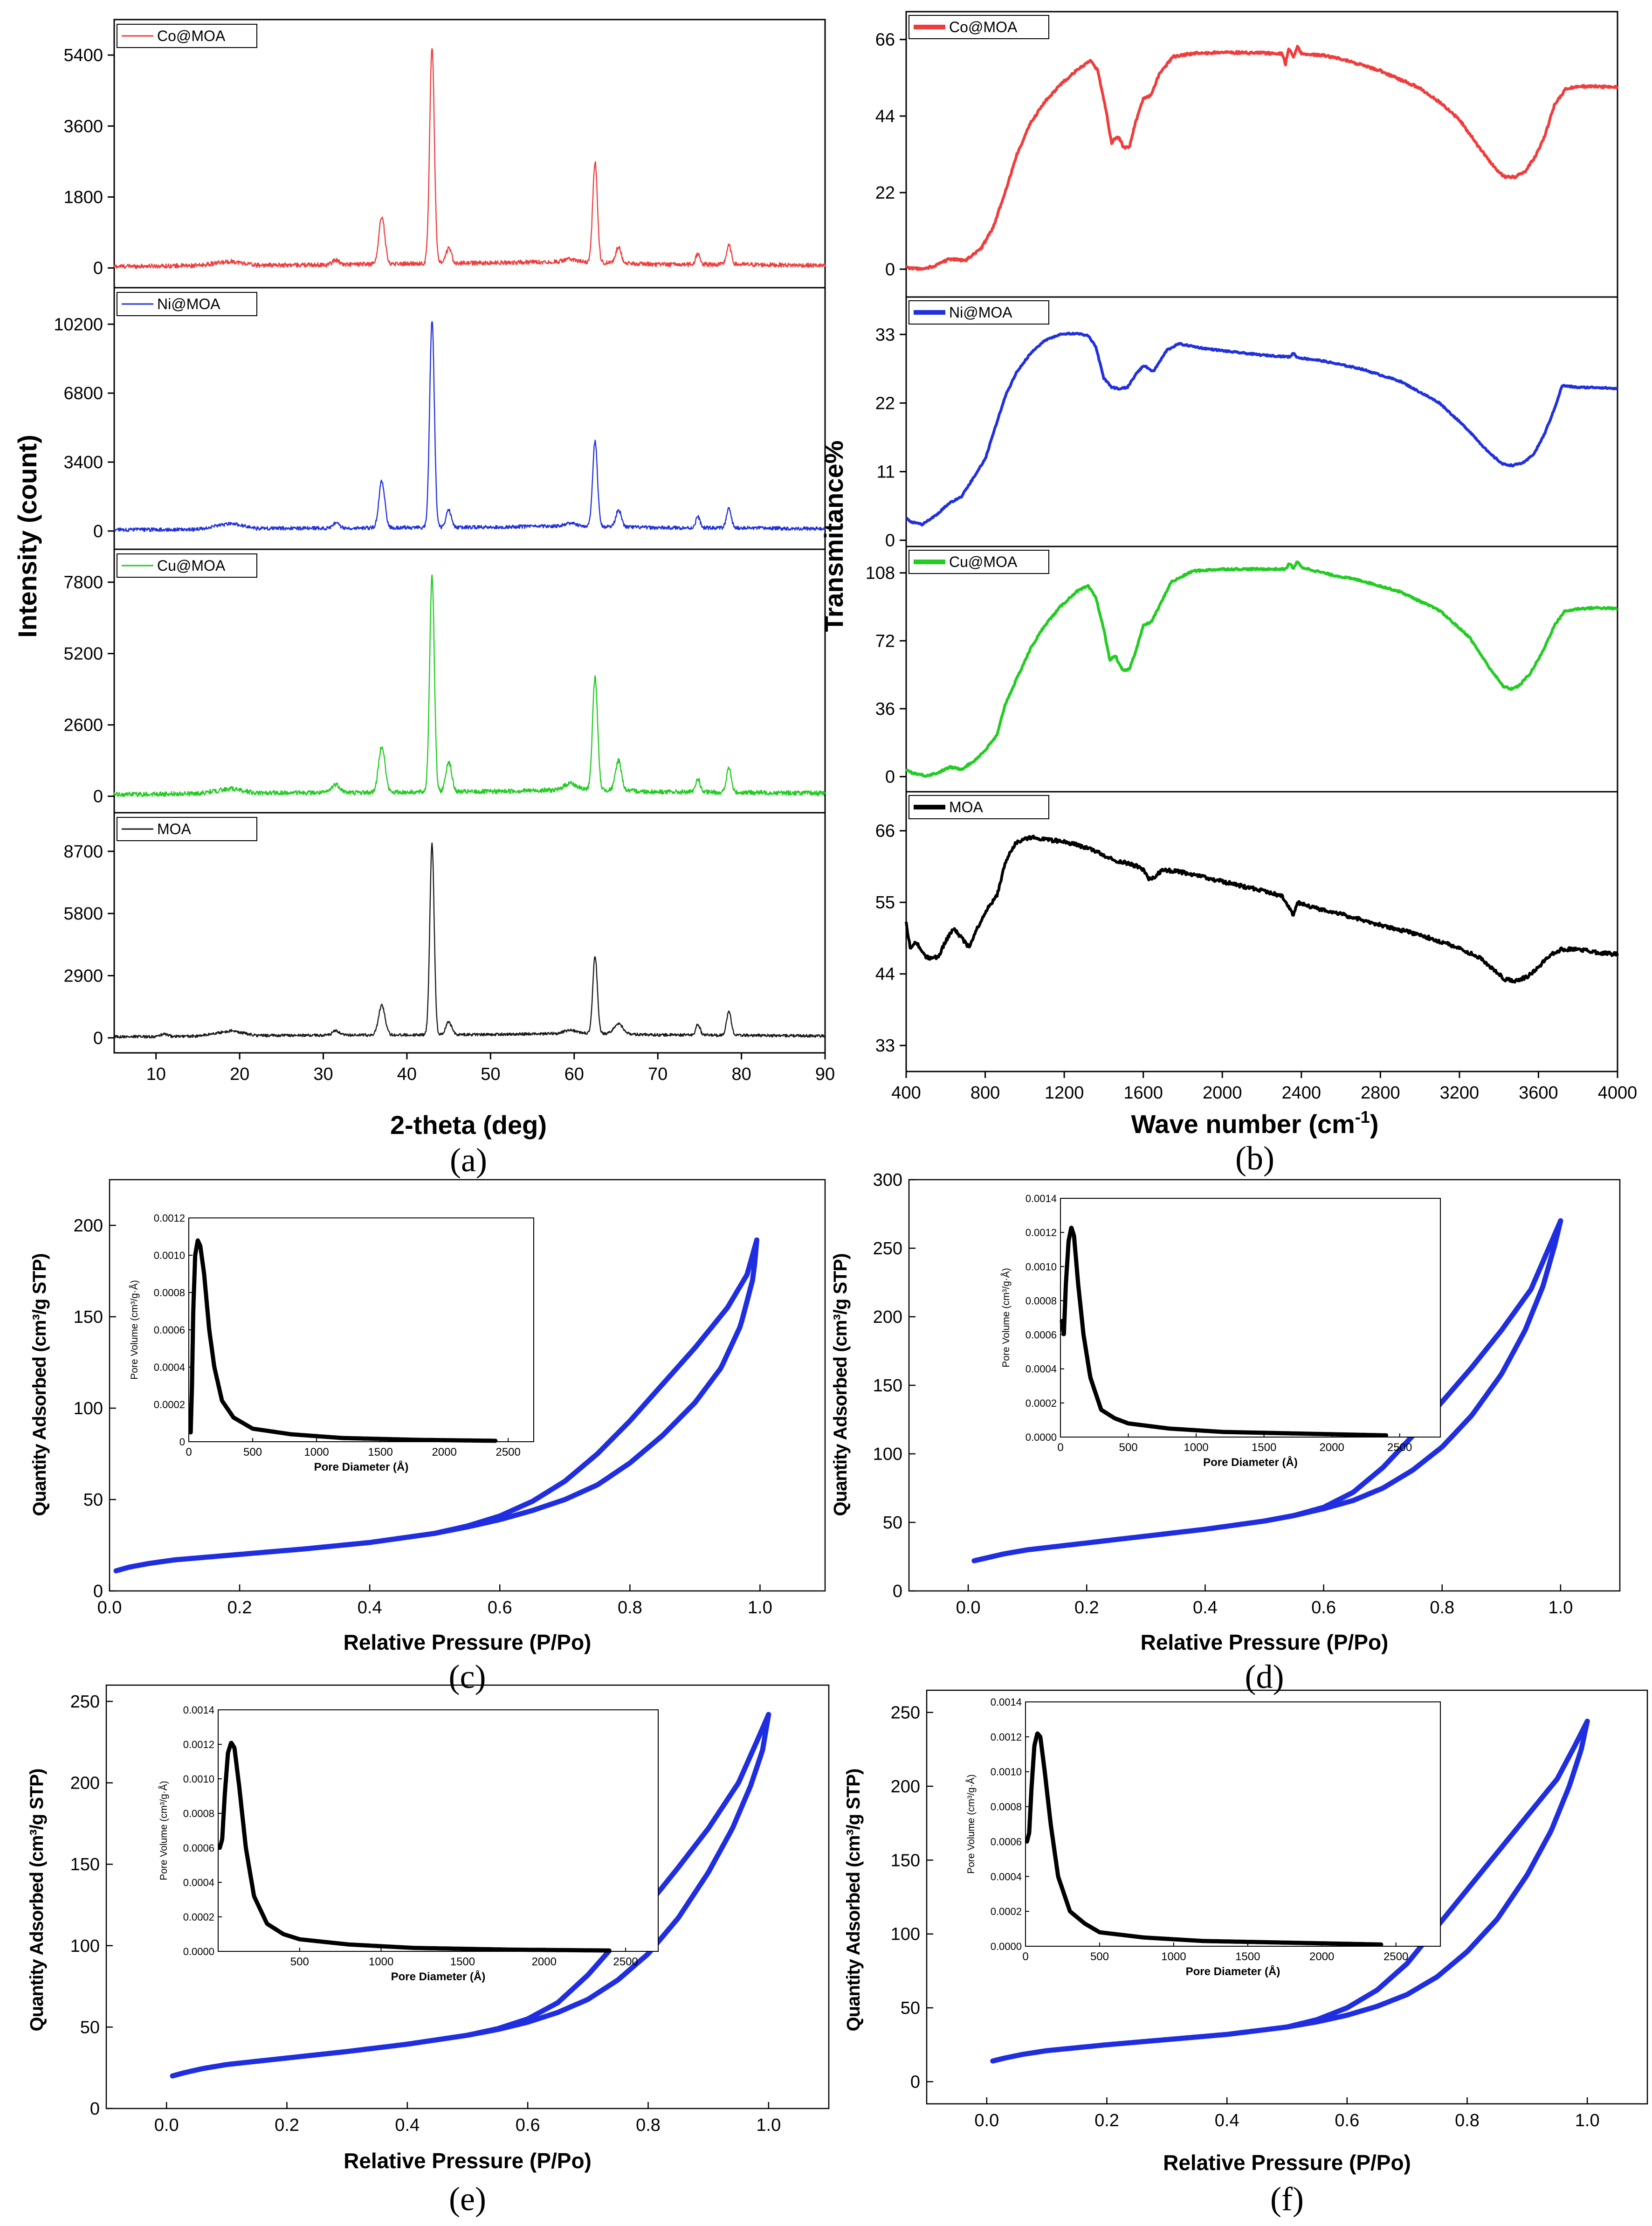 This screenshot has width=1652, height=2226. I want to click on panel-label: (f), so click(1287, 2199).